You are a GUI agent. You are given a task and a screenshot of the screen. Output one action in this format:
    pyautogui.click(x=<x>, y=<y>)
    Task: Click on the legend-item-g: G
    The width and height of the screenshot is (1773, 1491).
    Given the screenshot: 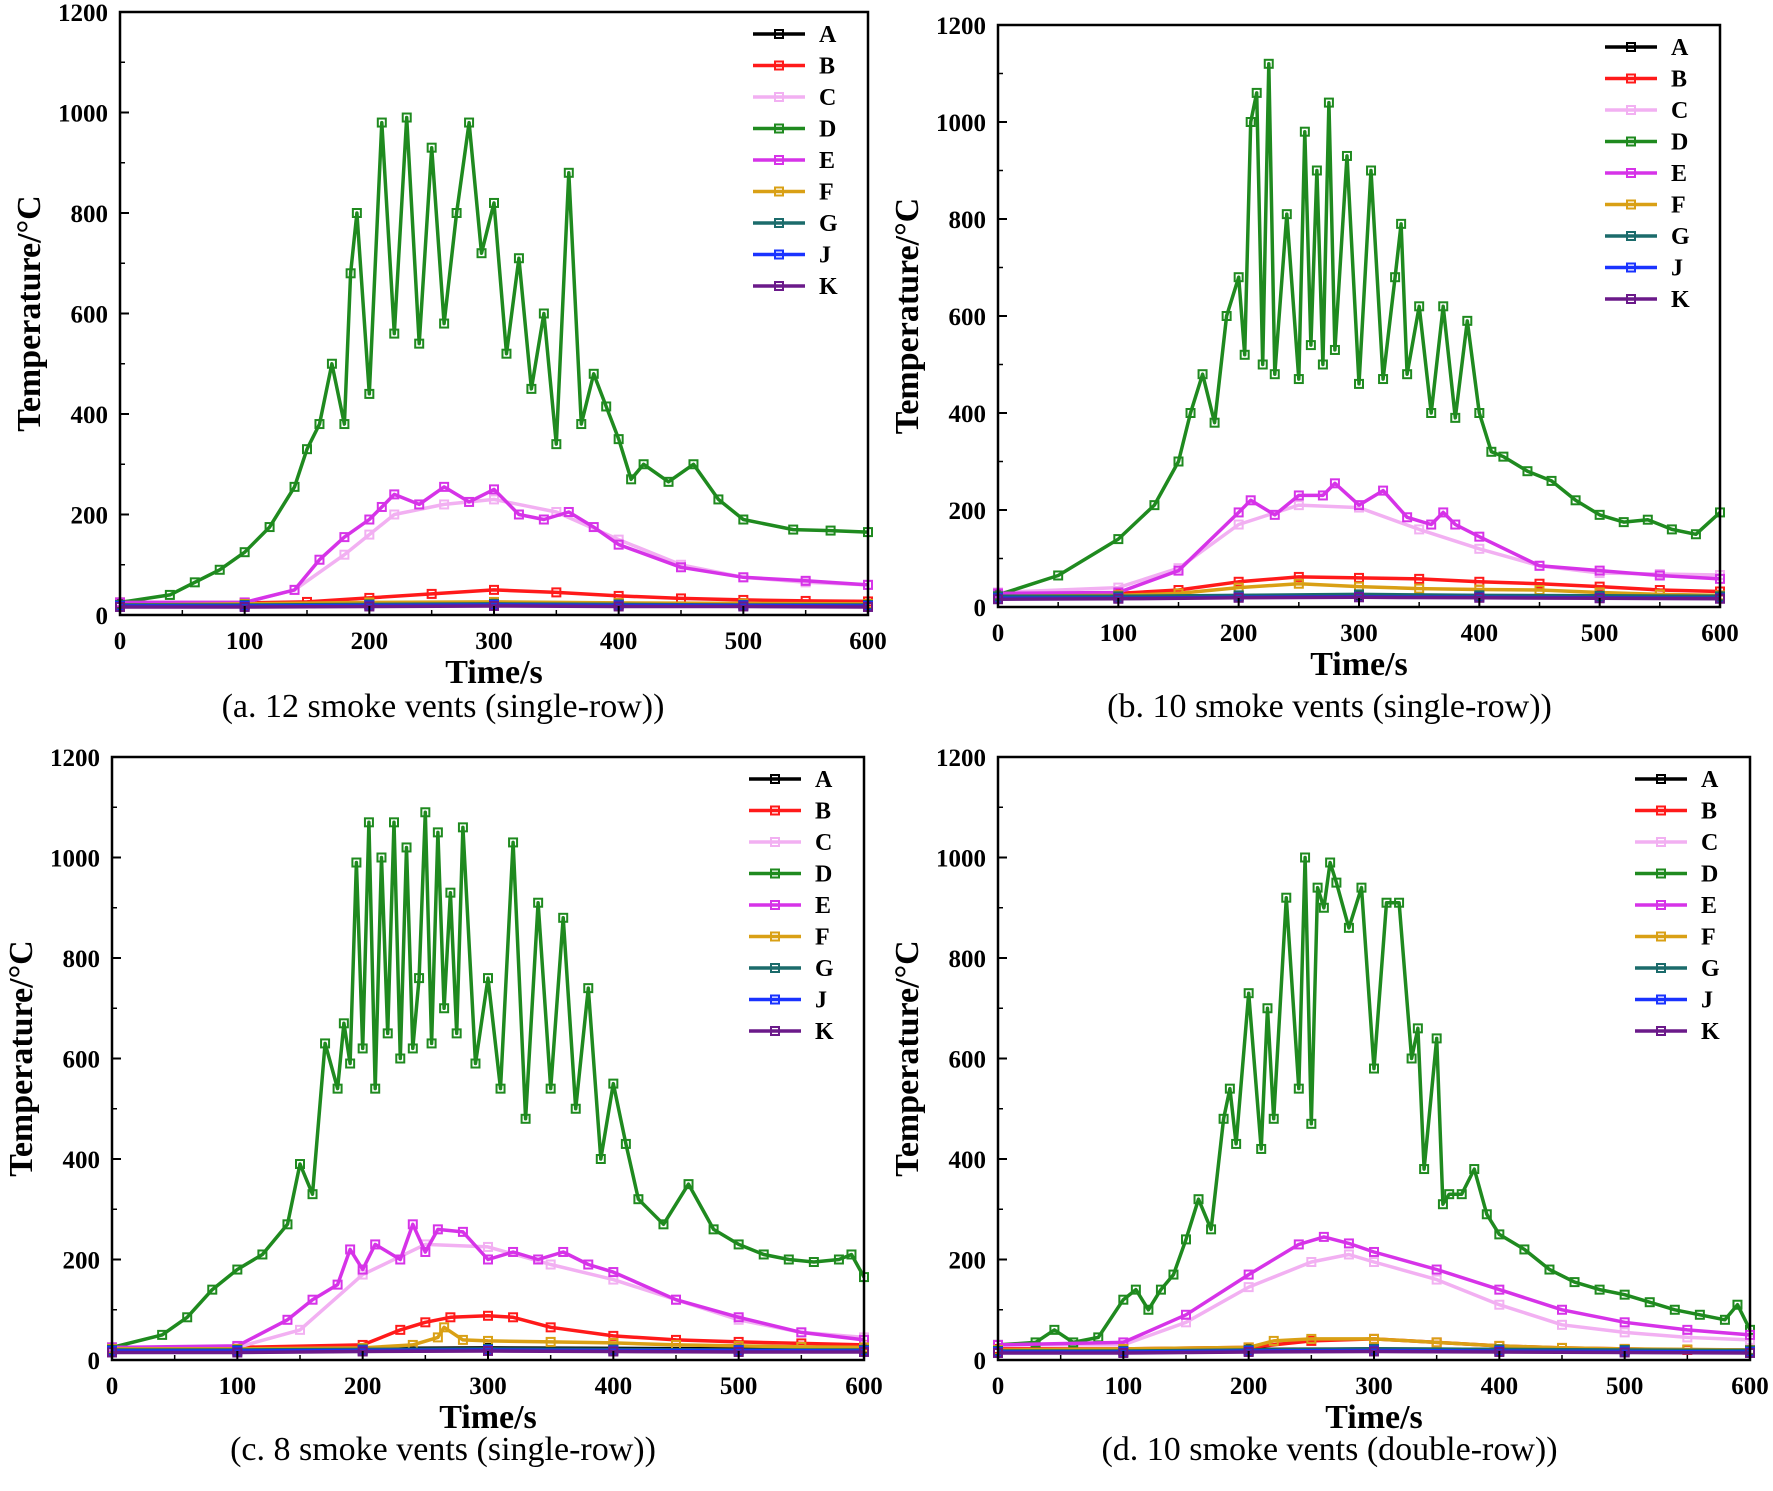 What is the action you would take?
    pyautogui.click(x=1647, y=237)
    